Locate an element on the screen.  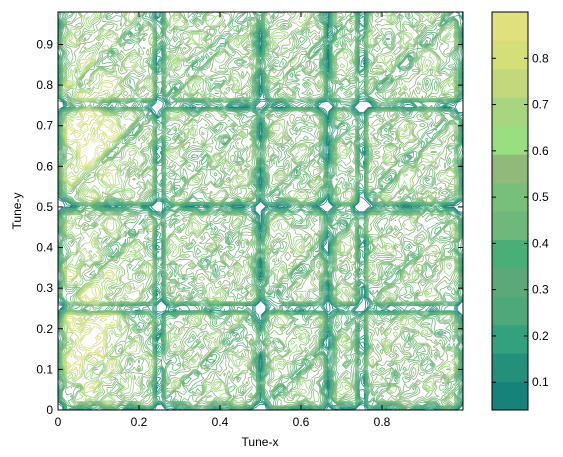
colorbar-tick-label: 0.8 is located at coordinates (540, 58).